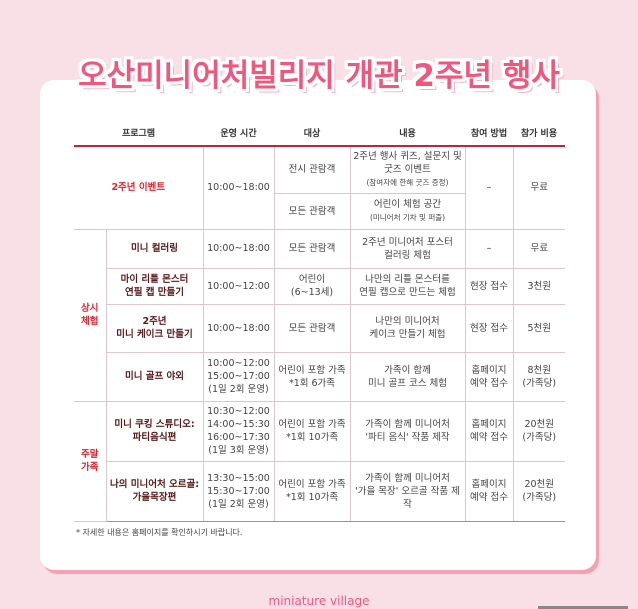 Image resolution: width=638 pixels, height=609 pixels. I want to click on content-cell-text: 가족이 함께 미니어처 '가을 목장' 오르골 작품 제작, so click(407, 491).